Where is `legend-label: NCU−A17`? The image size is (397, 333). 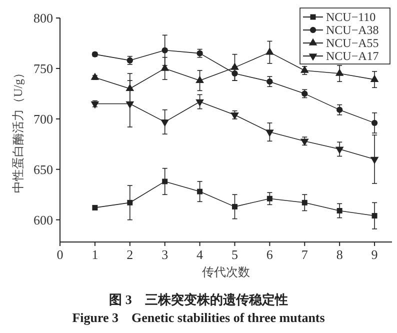 legend-label: NCU−A17 is located at coordinates (352, 56).